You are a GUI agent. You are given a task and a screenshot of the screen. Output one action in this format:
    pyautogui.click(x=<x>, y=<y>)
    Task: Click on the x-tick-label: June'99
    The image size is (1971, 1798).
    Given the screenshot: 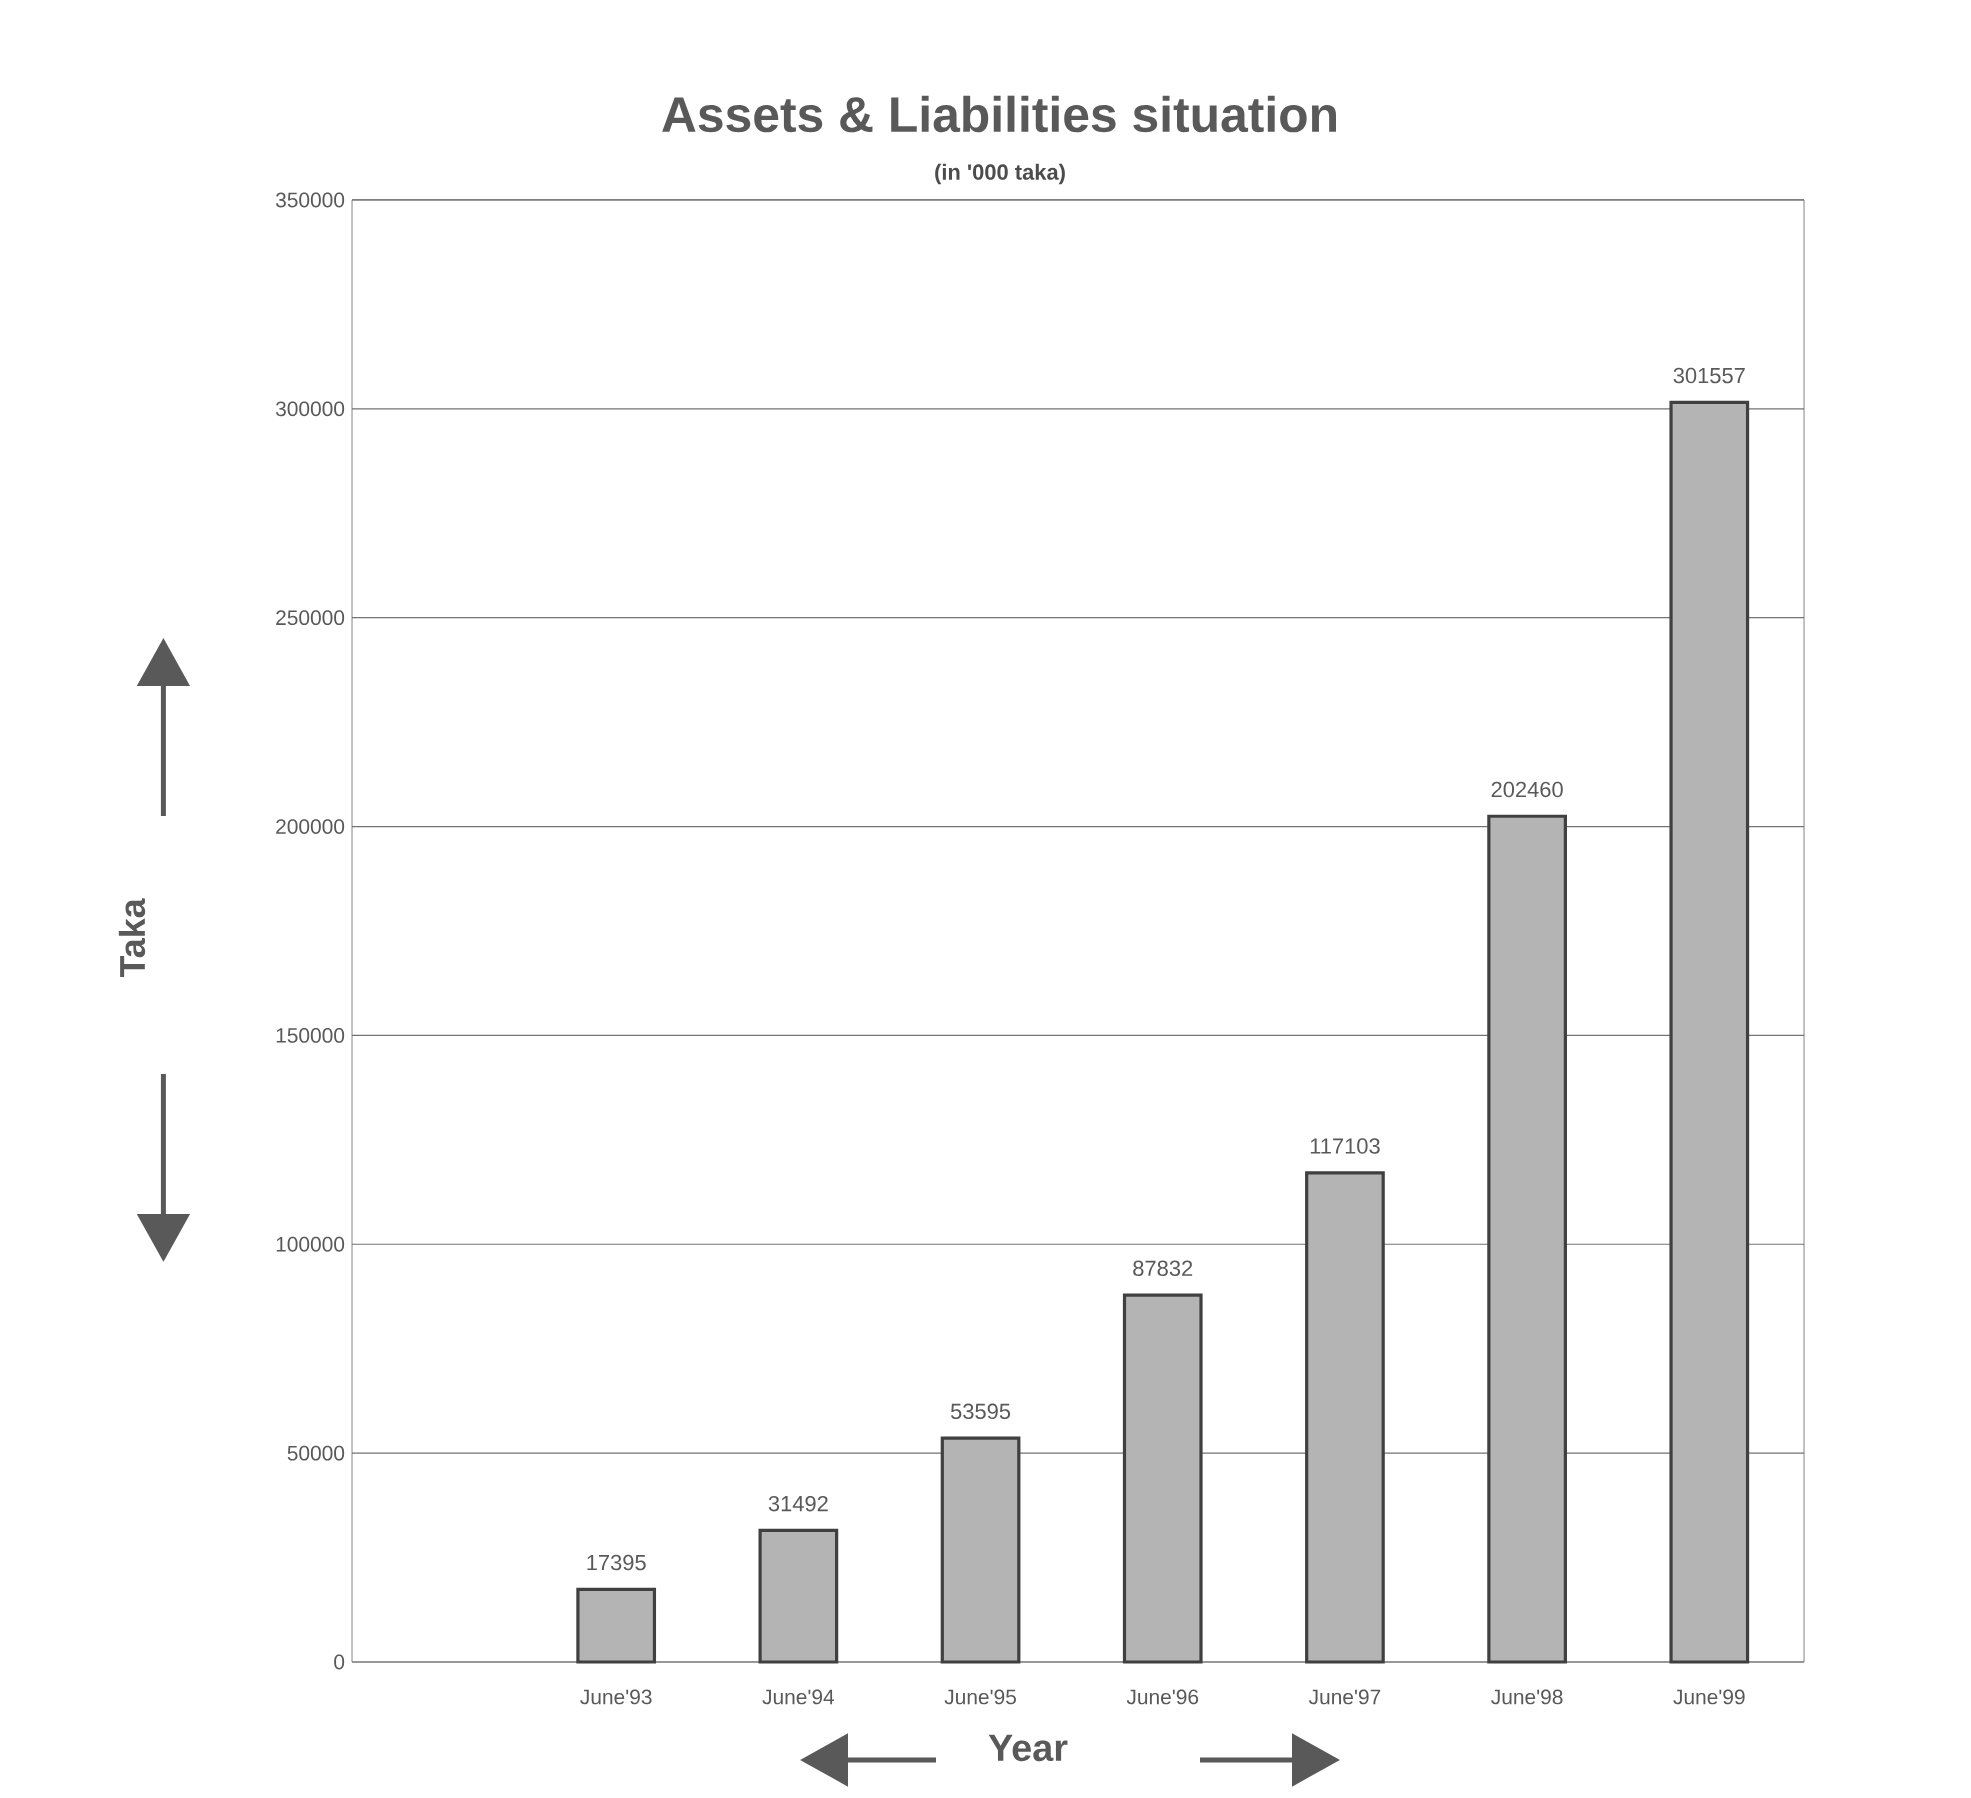 What is the action you would take?
    pyautogui.click(x=1709, y=1697)
    